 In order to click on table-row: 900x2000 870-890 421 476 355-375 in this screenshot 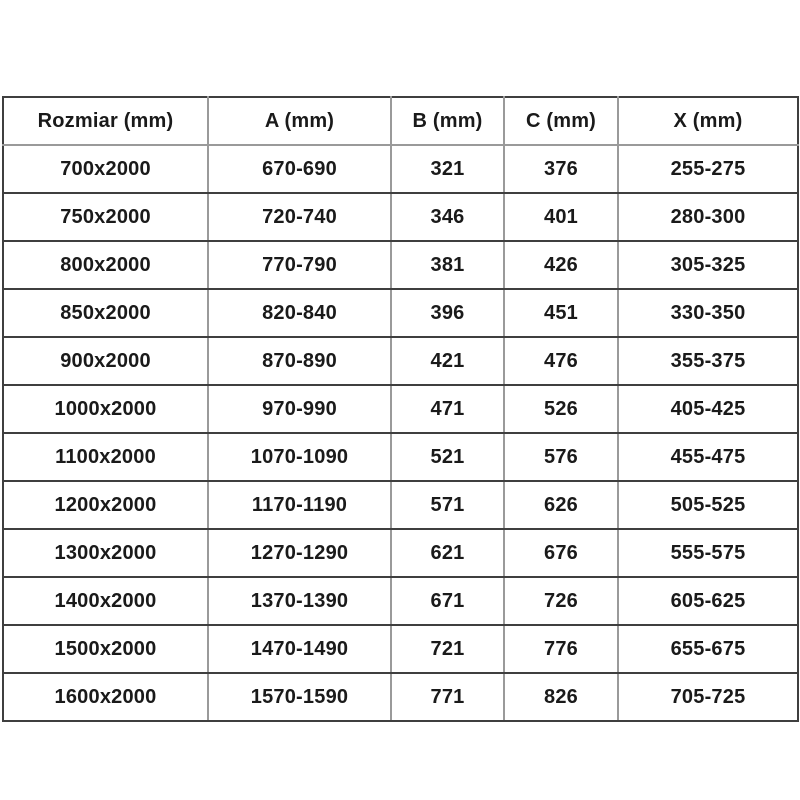, I will do `click(400, 361)`.